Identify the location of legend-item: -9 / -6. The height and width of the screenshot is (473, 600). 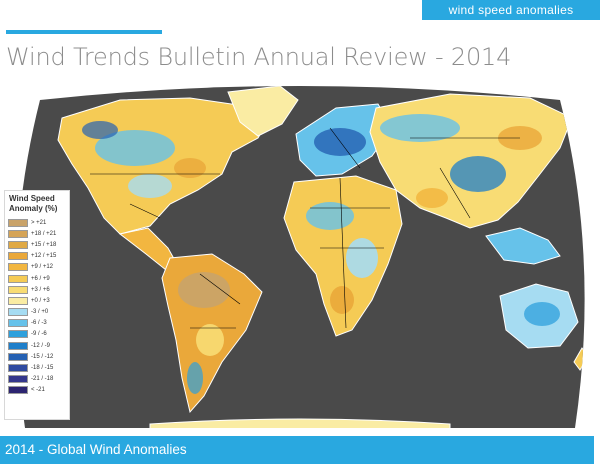
(37, 334).